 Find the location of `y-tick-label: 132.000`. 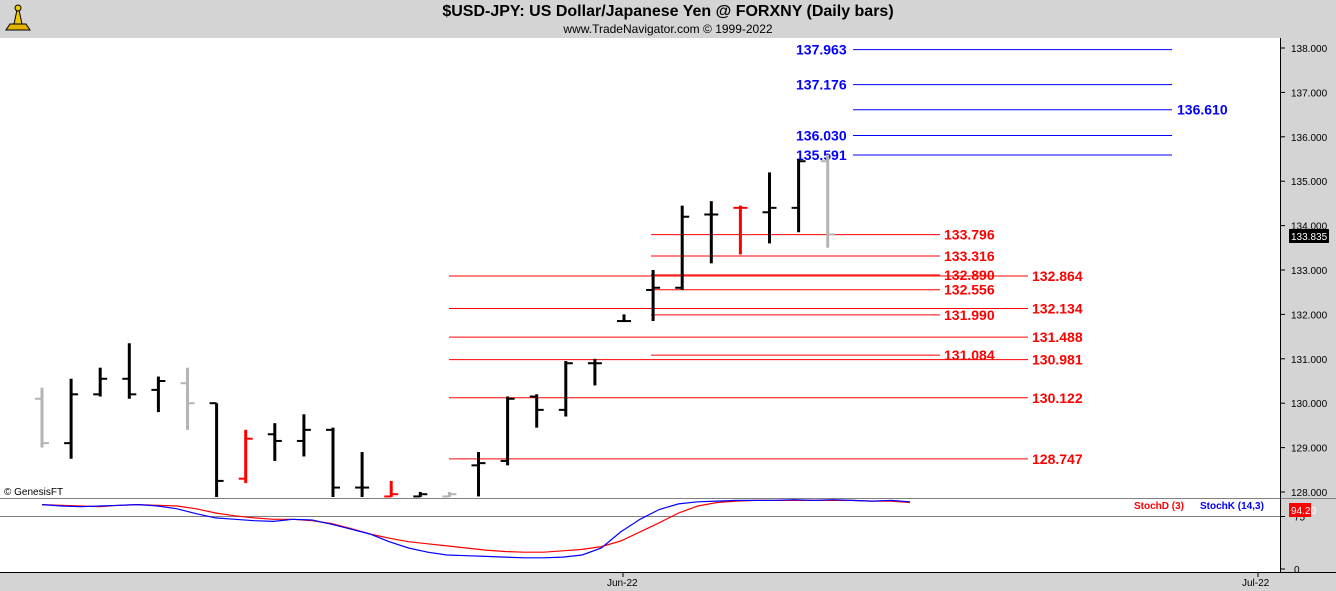

y-tick-label: 132.000 is located at coordinates (1309, 315).